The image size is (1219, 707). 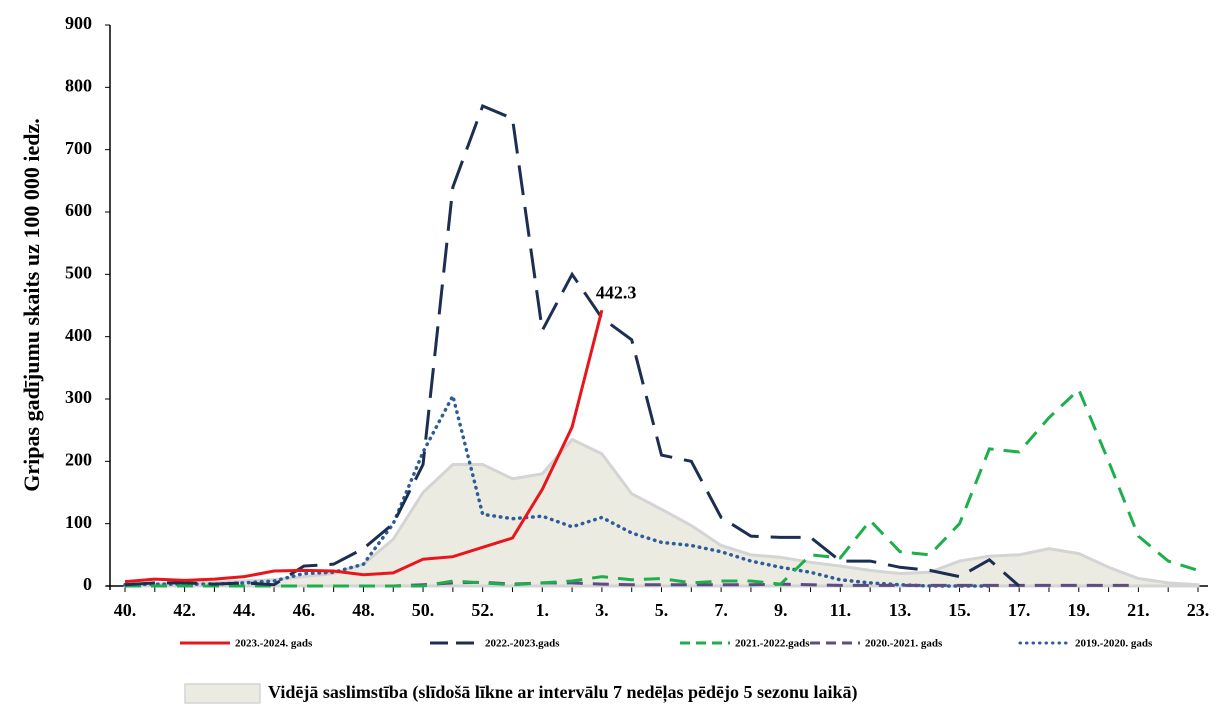 What do you see at coordinates (482, 610) in the screenshot?
I see `x-tick-label: 52.` at bounding box center [482, 610].